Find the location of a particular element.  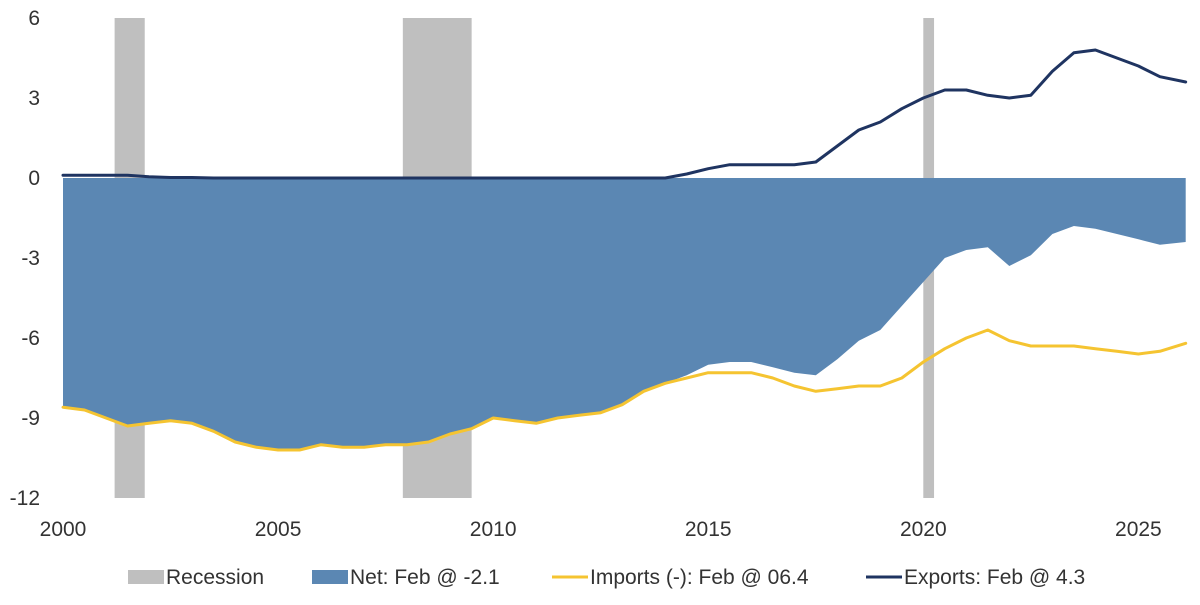

y-tick-label: 0 is located at coordinates (34, 178).